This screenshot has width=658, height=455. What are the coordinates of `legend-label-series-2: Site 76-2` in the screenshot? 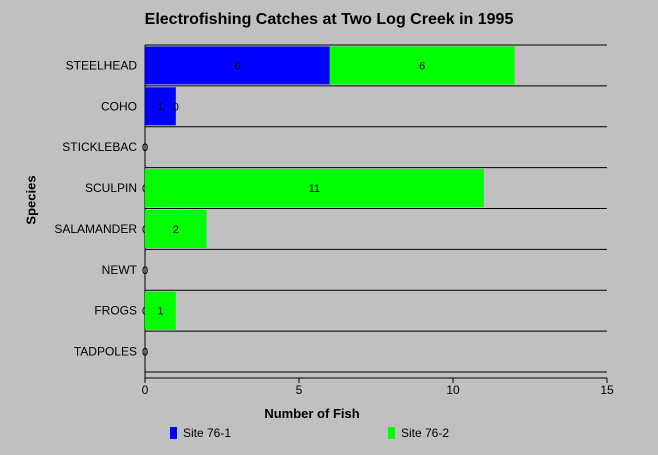 It's located at (425, 433).